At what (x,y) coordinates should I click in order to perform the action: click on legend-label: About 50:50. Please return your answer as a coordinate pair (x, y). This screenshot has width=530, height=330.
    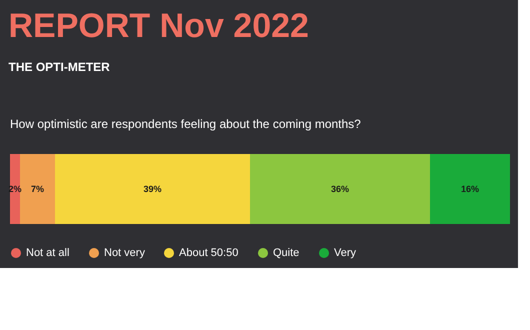
    Looking at the image, I should click on (208, 253).